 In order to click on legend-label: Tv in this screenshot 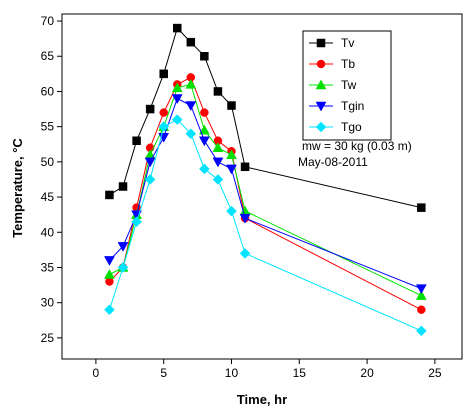, I will do `click(347, 43)`.